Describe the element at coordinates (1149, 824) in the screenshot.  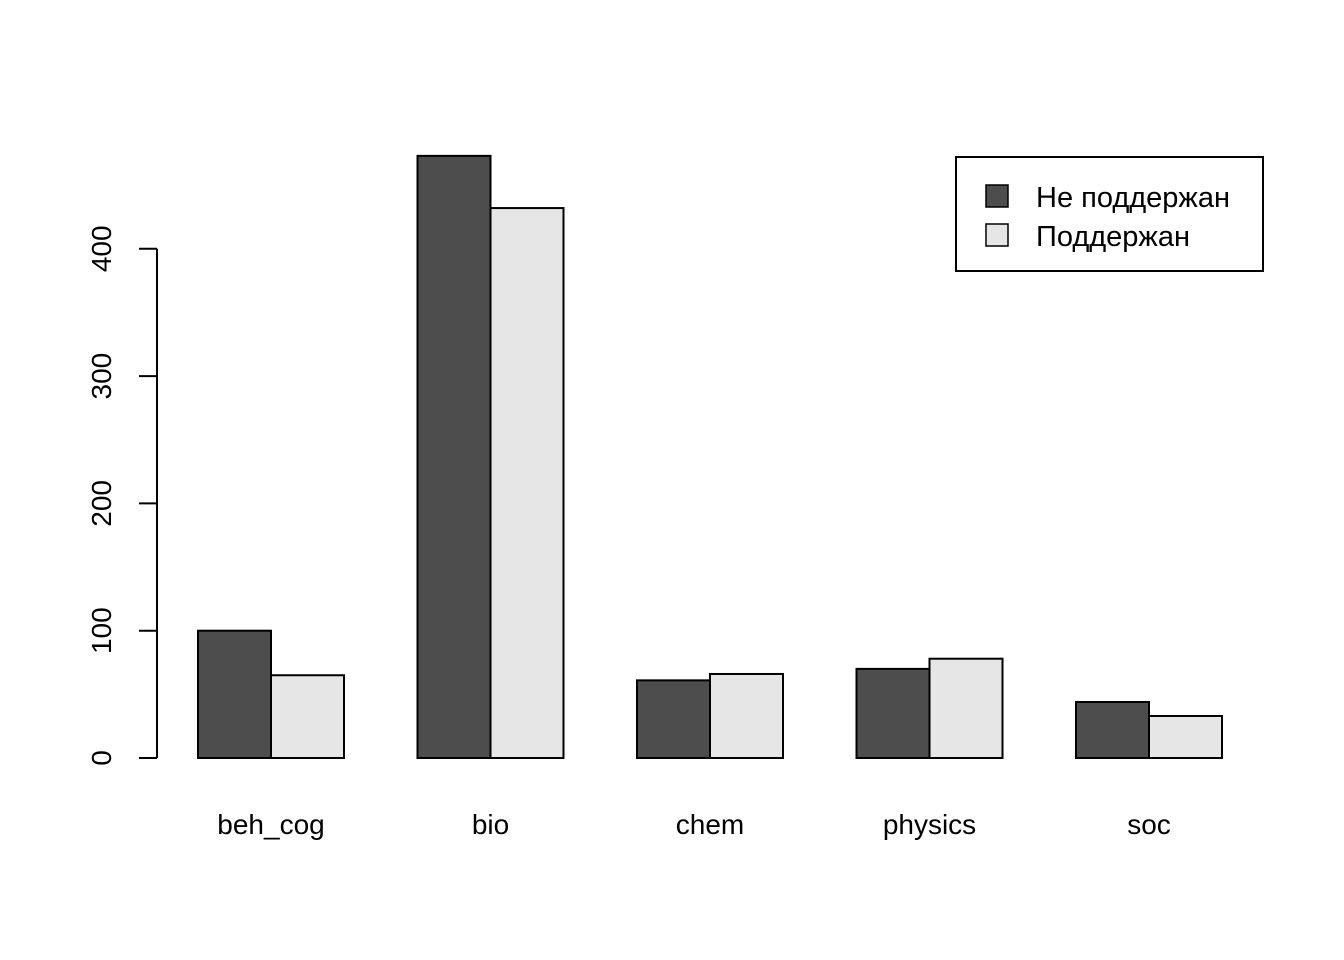
I see `x-tick-label: soc` at that location.